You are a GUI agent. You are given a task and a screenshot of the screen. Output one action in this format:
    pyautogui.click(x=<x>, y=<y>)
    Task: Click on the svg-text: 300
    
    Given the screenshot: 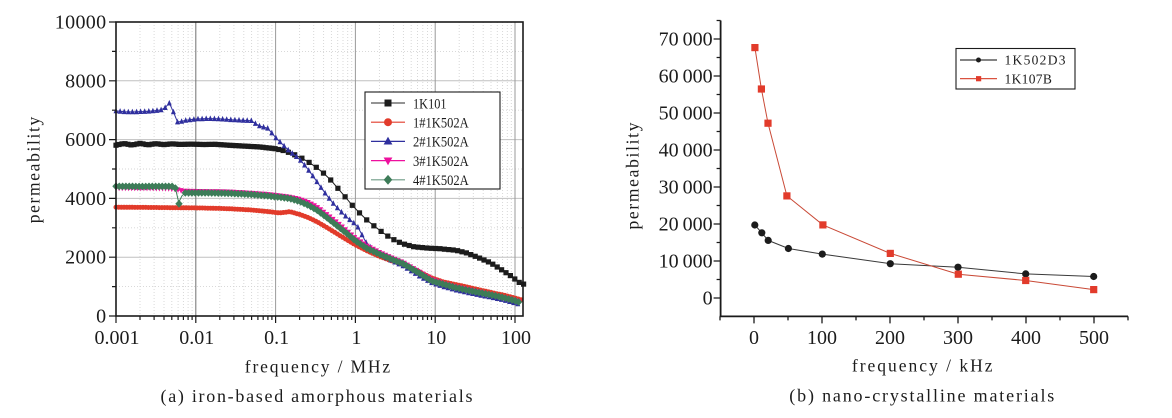 What is the action you would take?
    pyautogui.click(x=958, y=338)
    